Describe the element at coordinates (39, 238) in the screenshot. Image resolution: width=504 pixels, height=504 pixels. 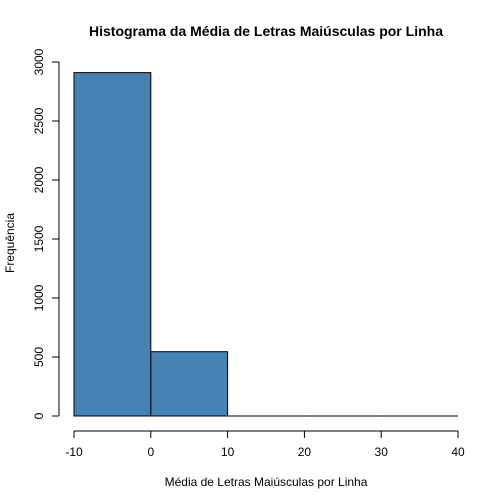
I see `y-tick-label: 1500` at that location.